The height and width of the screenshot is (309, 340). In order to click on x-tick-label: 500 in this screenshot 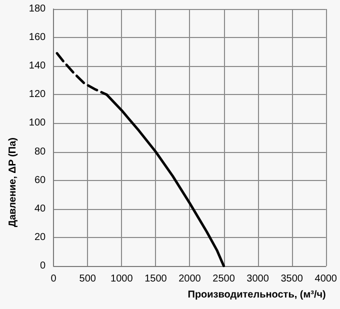, I will do `click(87, 279)`.